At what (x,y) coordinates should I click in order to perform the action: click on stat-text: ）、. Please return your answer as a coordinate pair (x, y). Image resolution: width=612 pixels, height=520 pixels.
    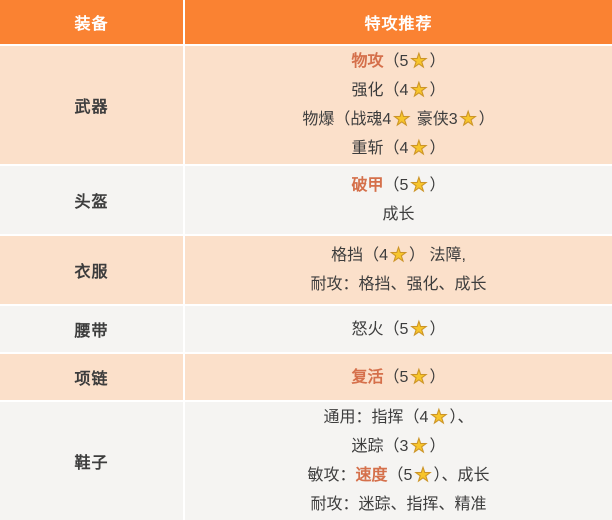
    Looking at the image, I should click on (461, 417).